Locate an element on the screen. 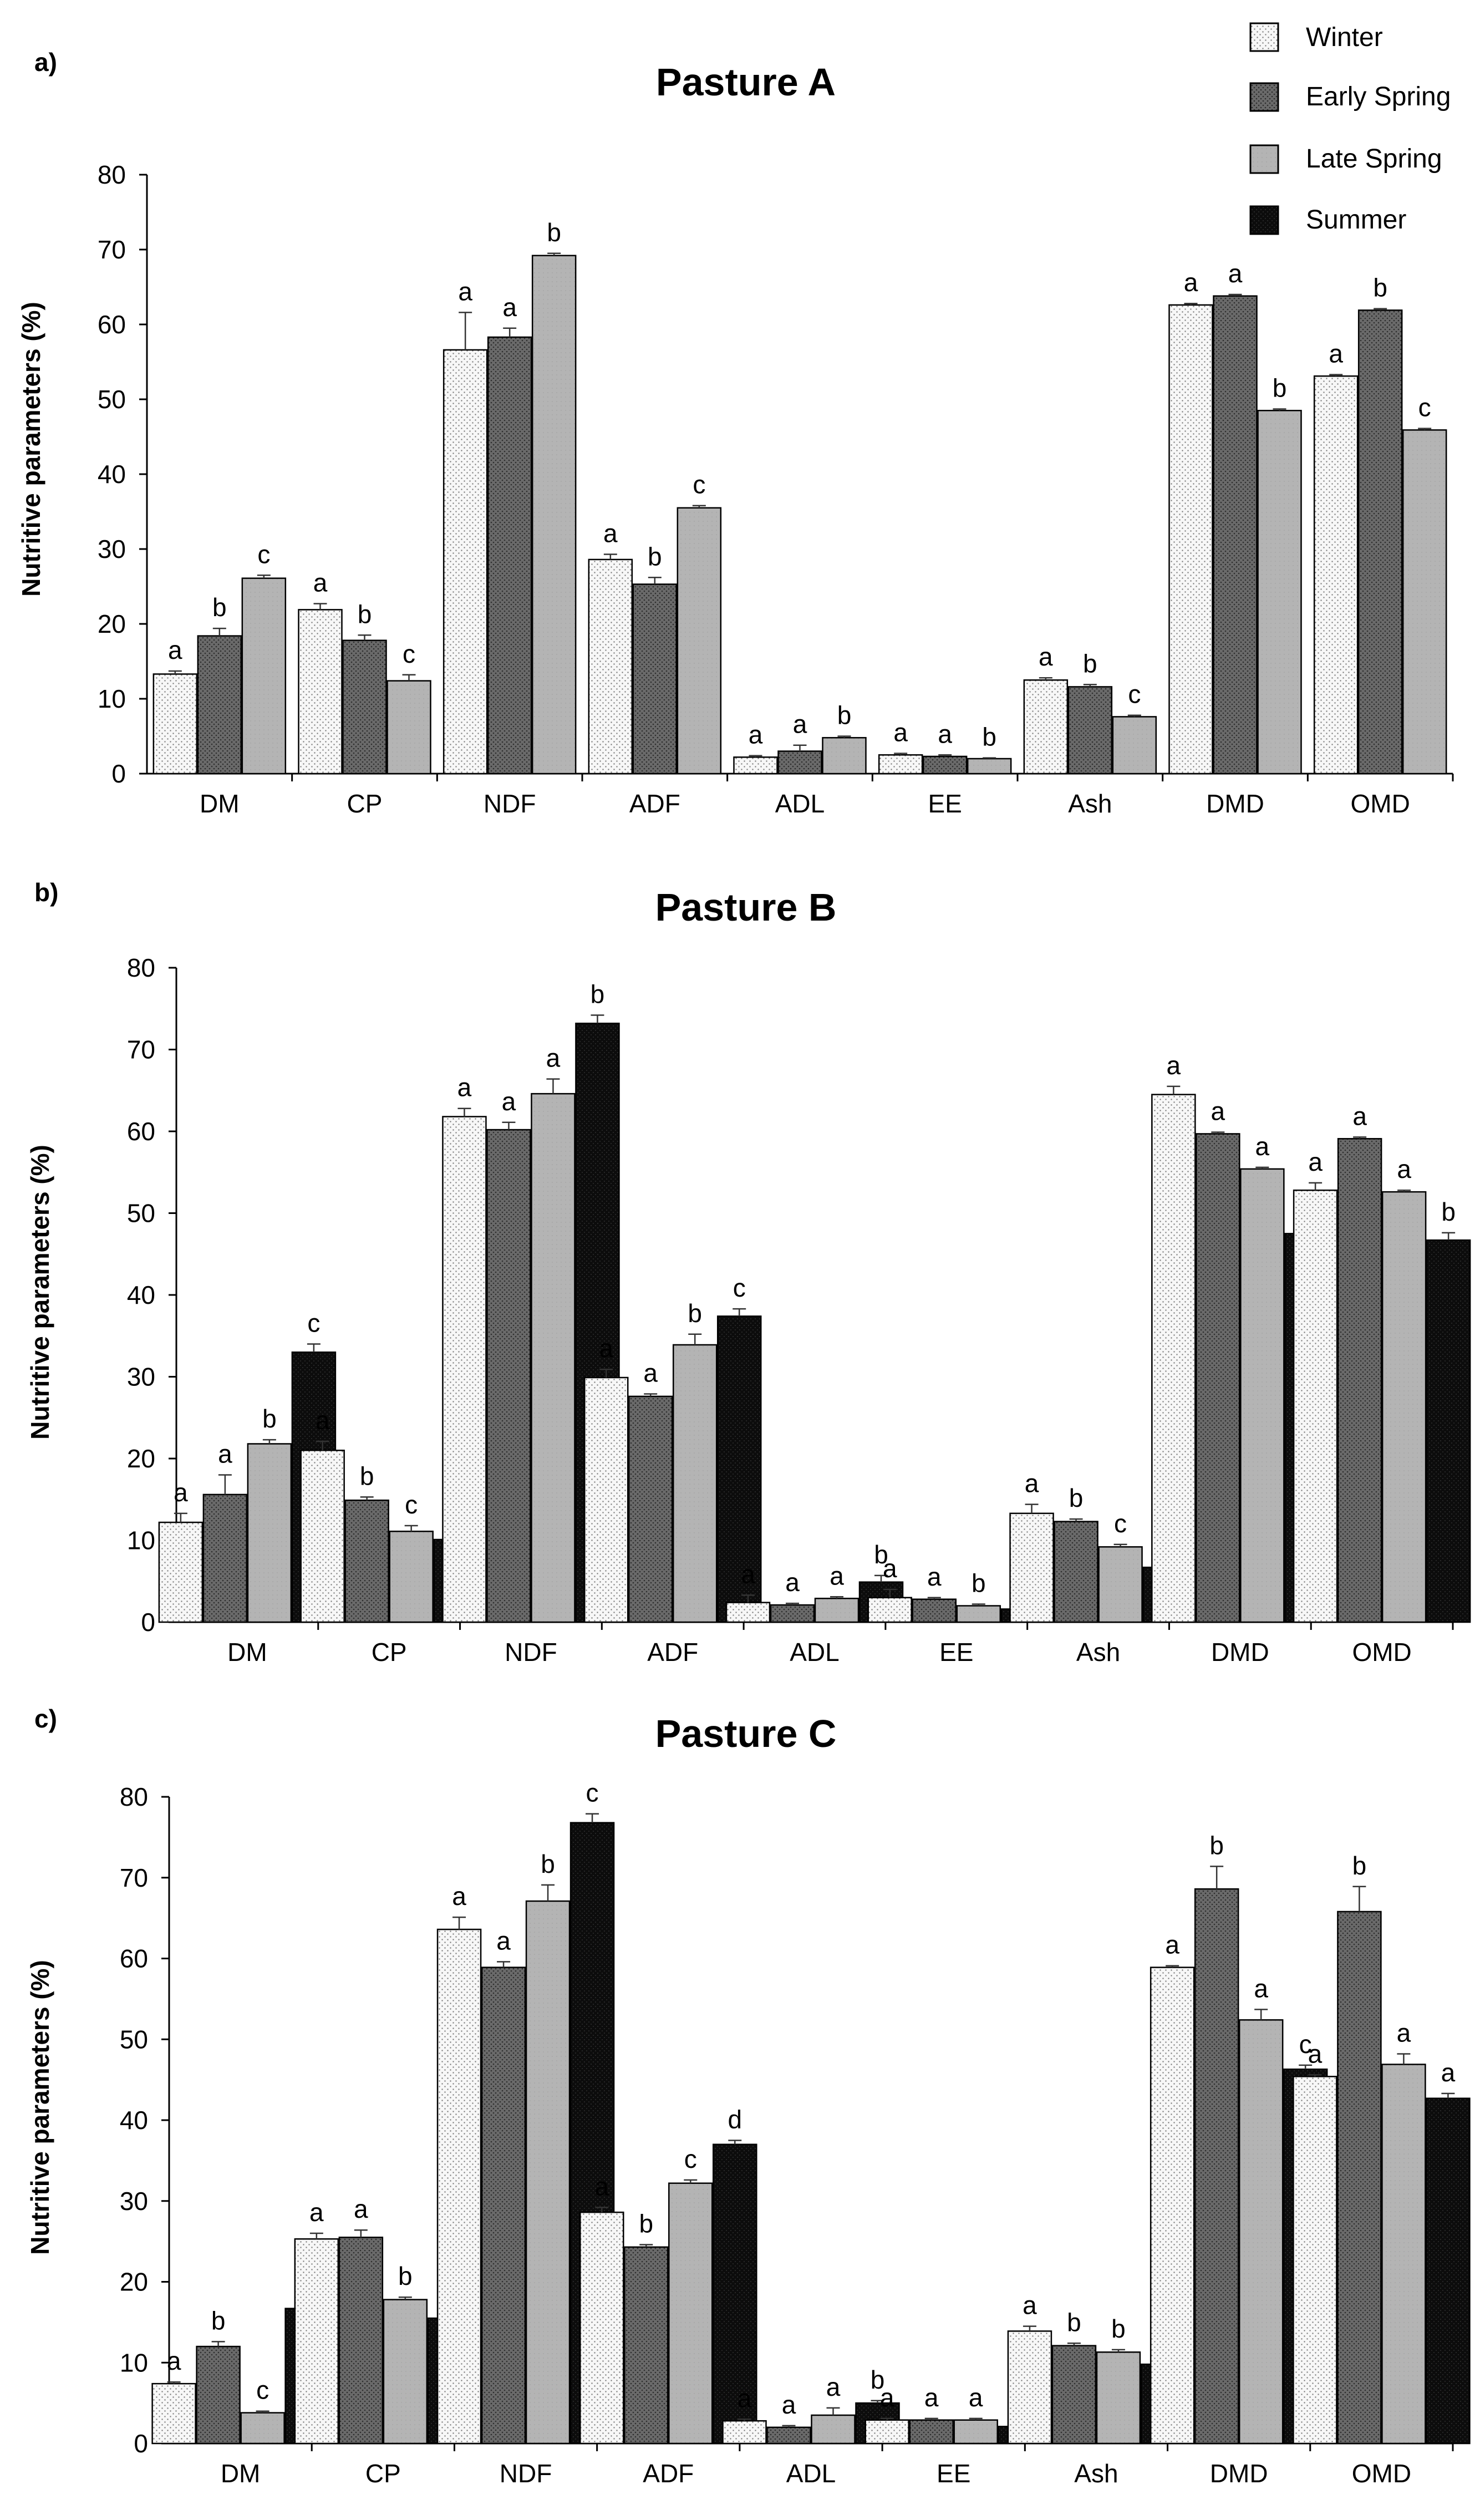  bar-early-spring-ndf is located at coordinates (509, 555).